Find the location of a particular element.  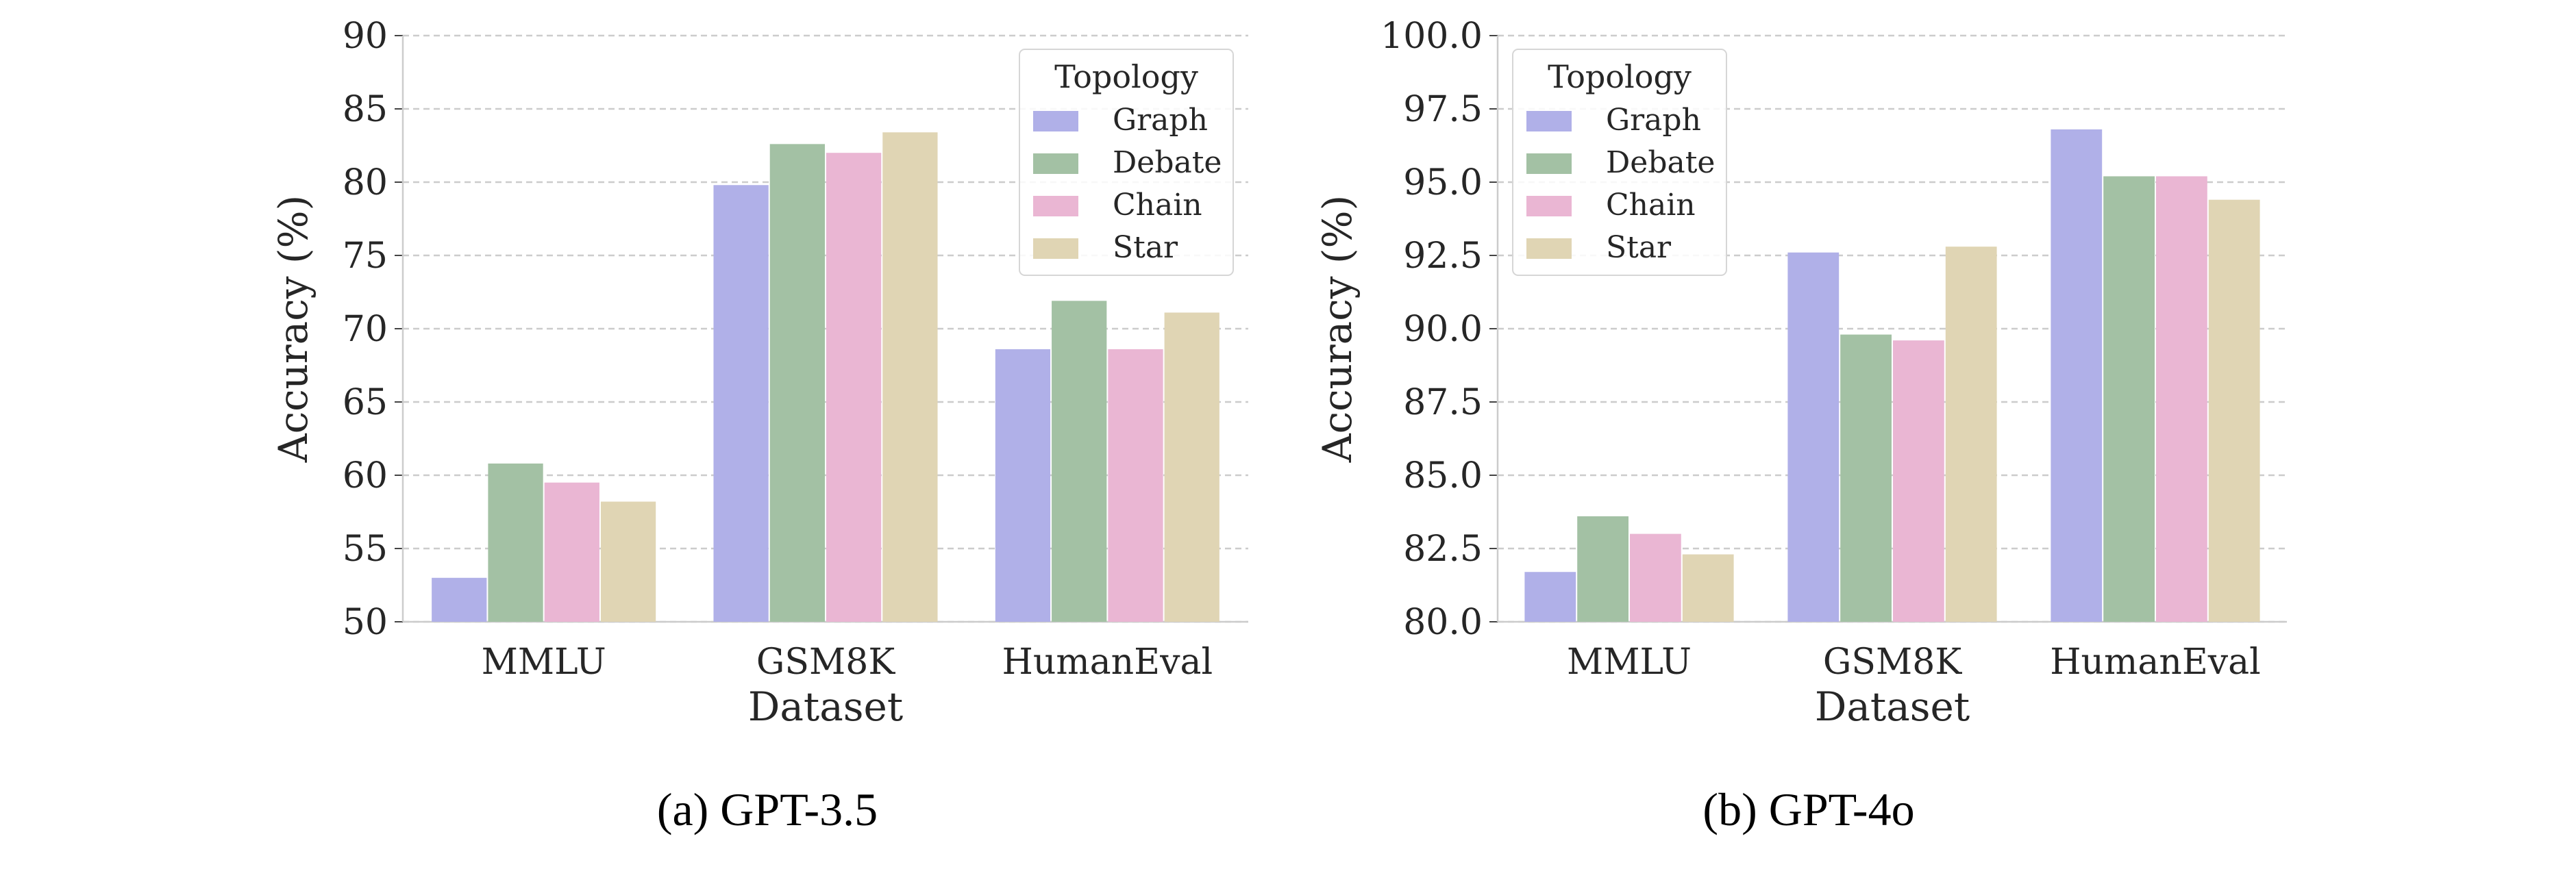

y-tick-label: 82.5 is located at coordinates (1443, 549).